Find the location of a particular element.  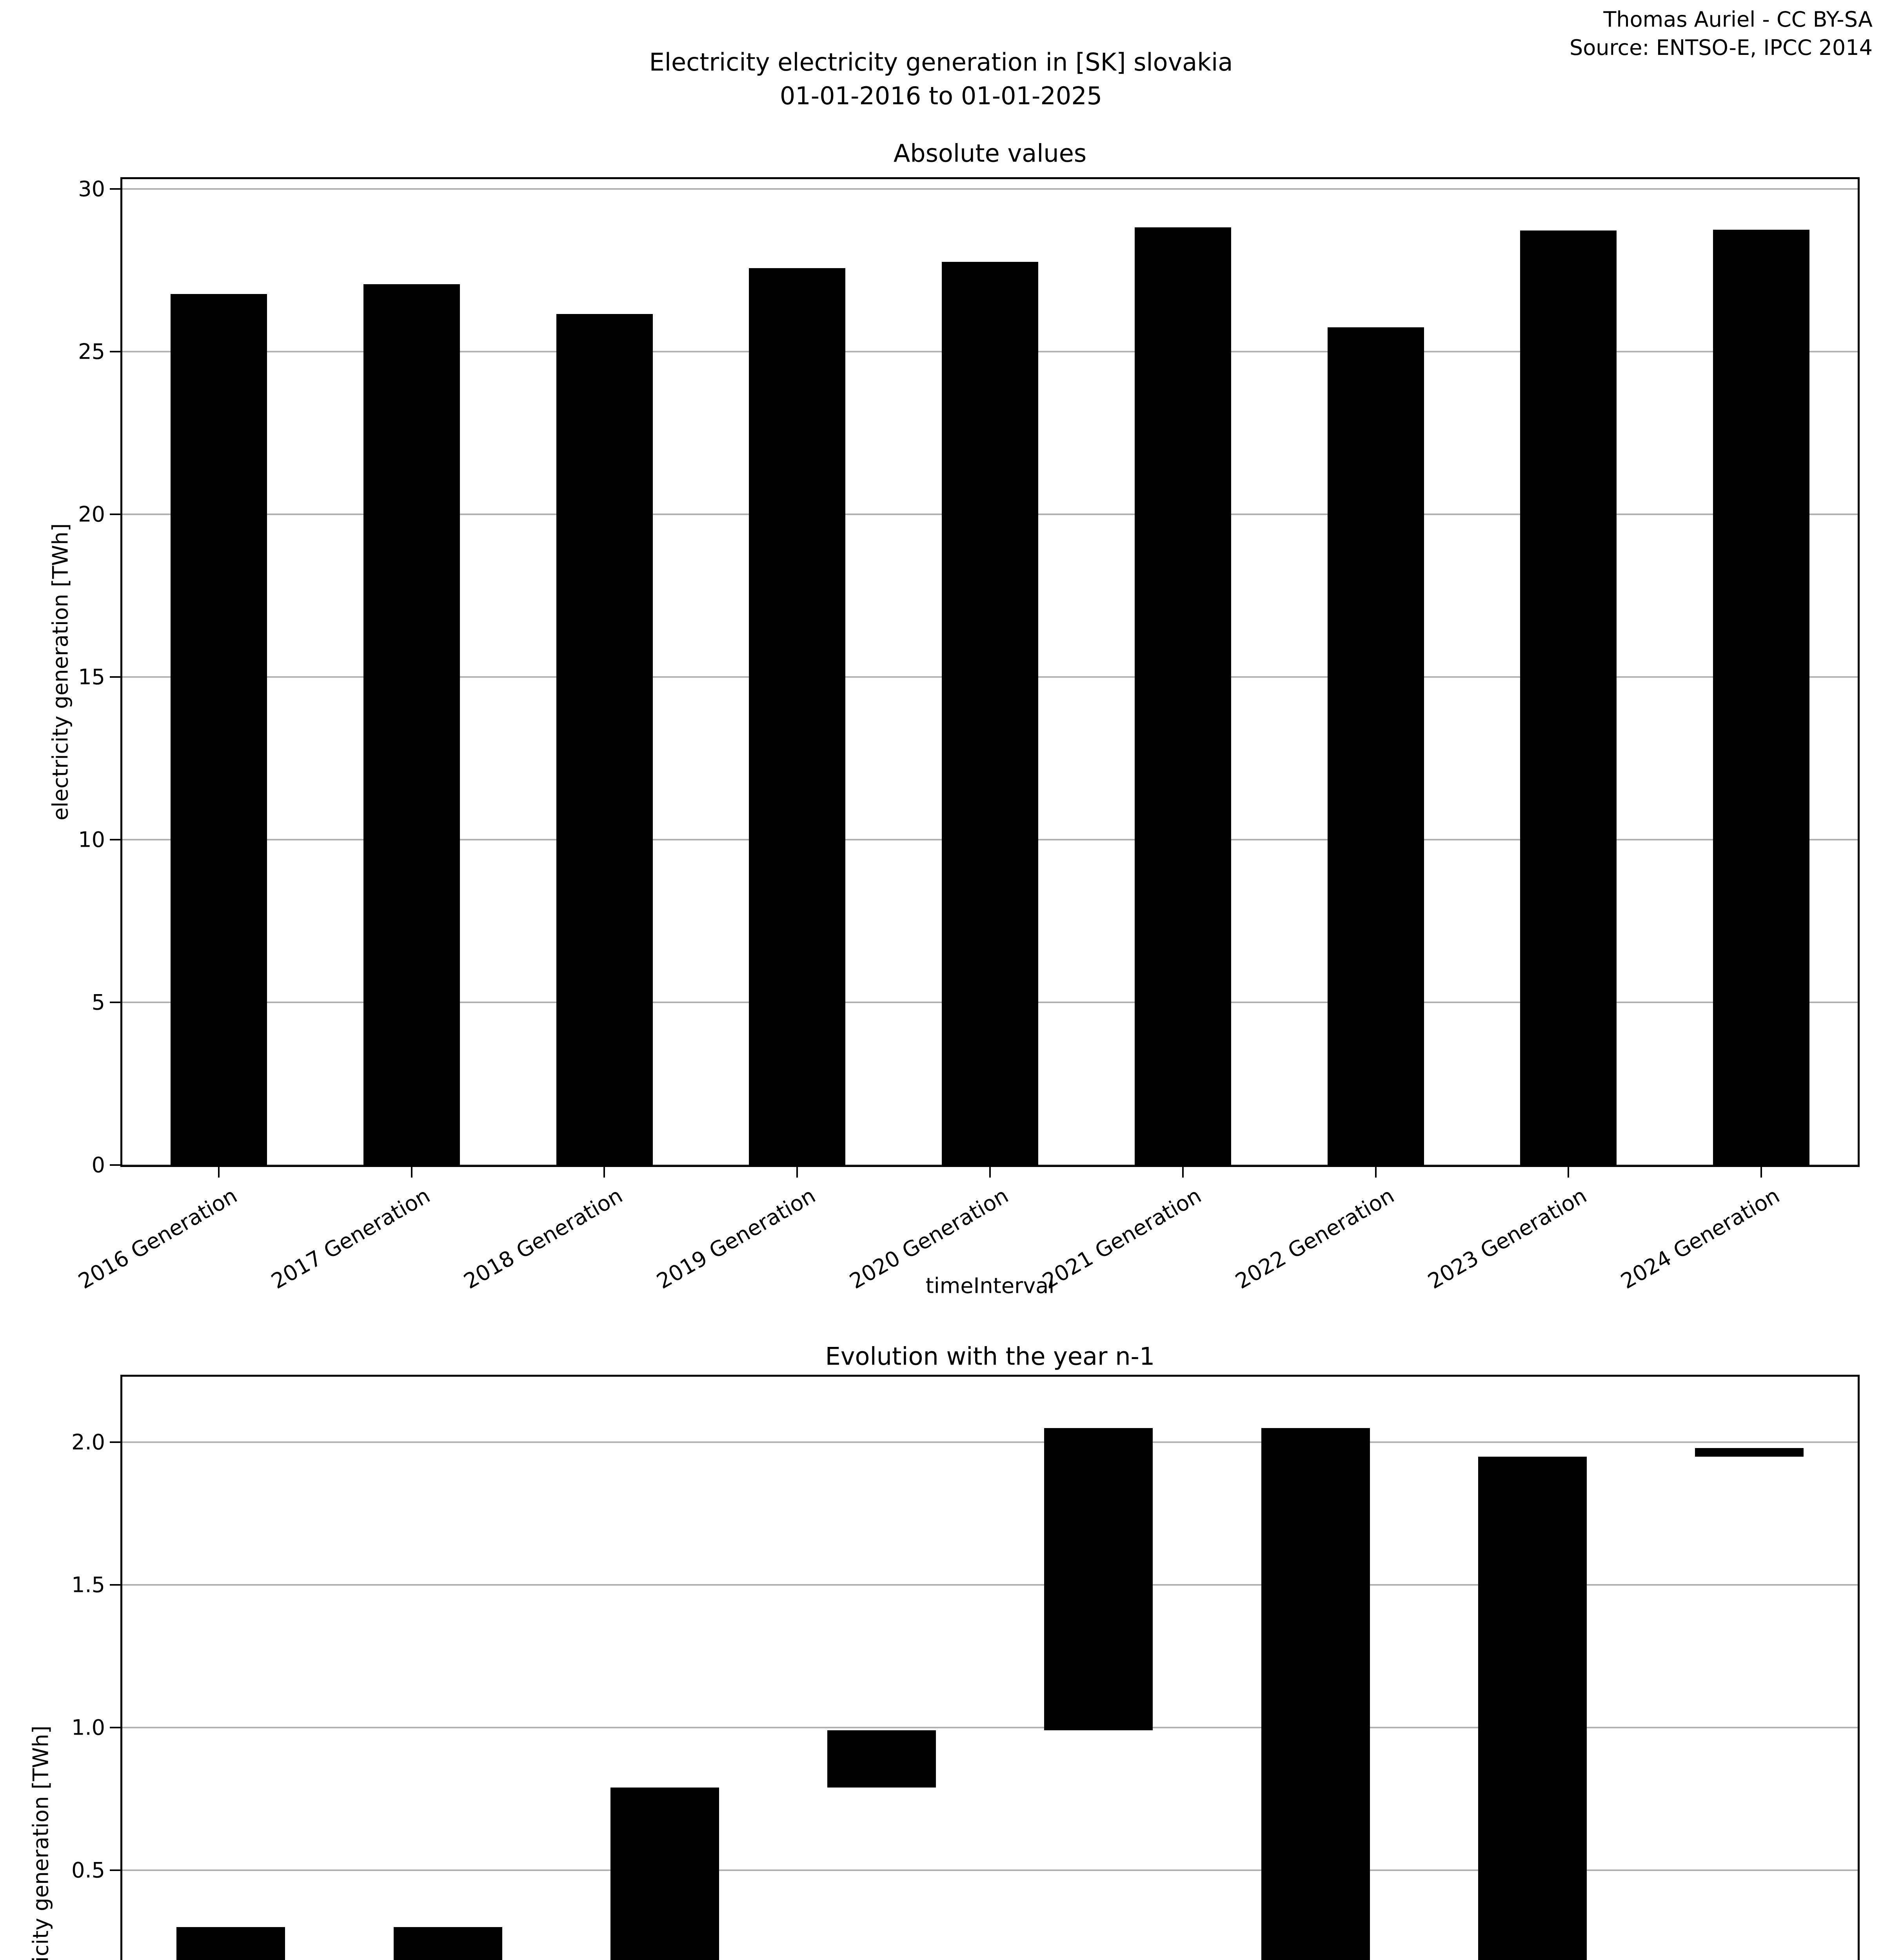

x-tick-label: 2023 Generation is located at coordinates (1507, 1238).